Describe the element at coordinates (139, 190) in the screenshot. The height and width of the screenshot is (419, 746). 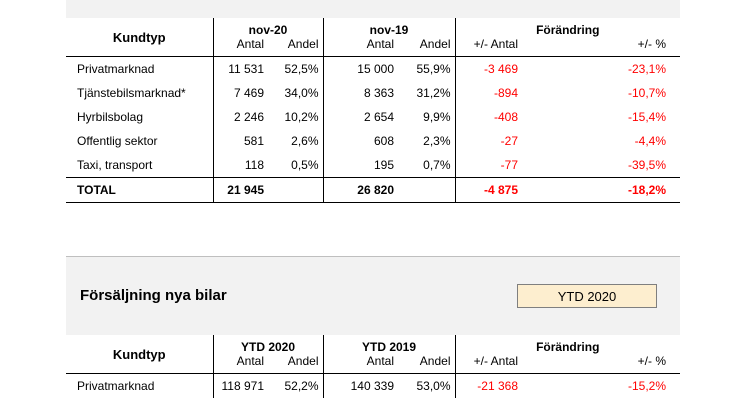
I see `total-label: TOTAL` at that location.